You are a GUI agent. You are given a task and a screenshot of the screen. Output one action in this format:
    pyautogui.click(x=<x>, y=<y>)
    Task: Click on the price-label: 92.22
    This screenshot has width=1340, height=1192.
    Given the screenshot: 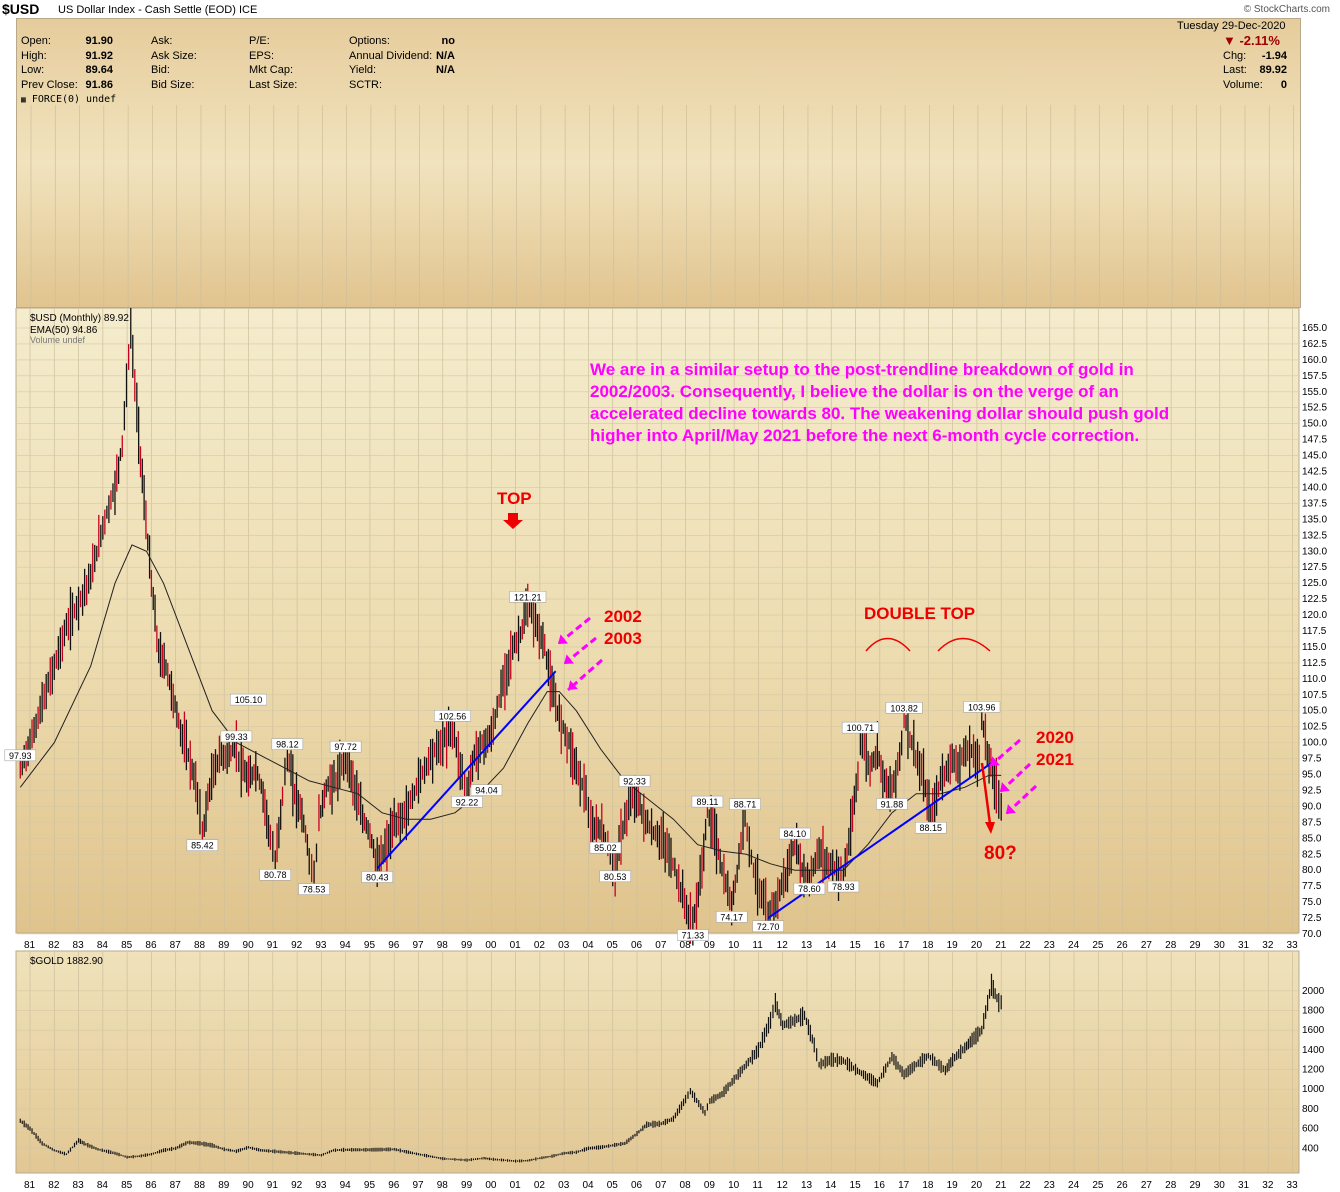 What is the action you would take?
    pyautogui.click(x=467, y=802)
    